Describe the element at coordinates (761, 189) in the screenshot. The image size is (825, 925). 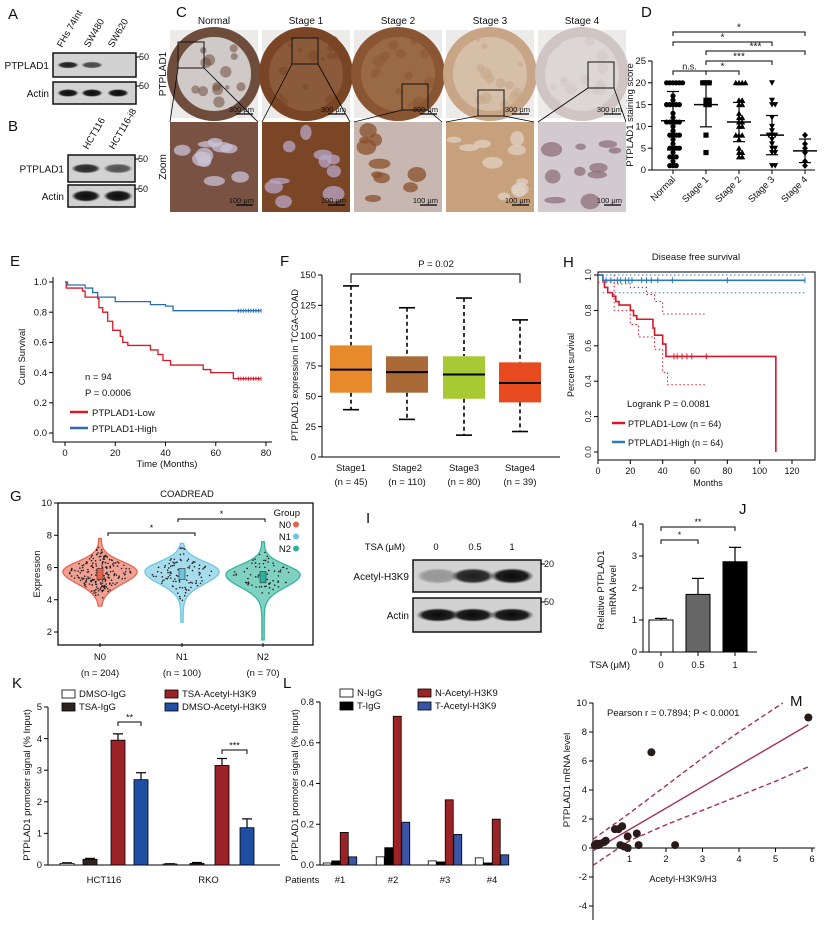
I see `x-tick-label: Stage 3` at that location.